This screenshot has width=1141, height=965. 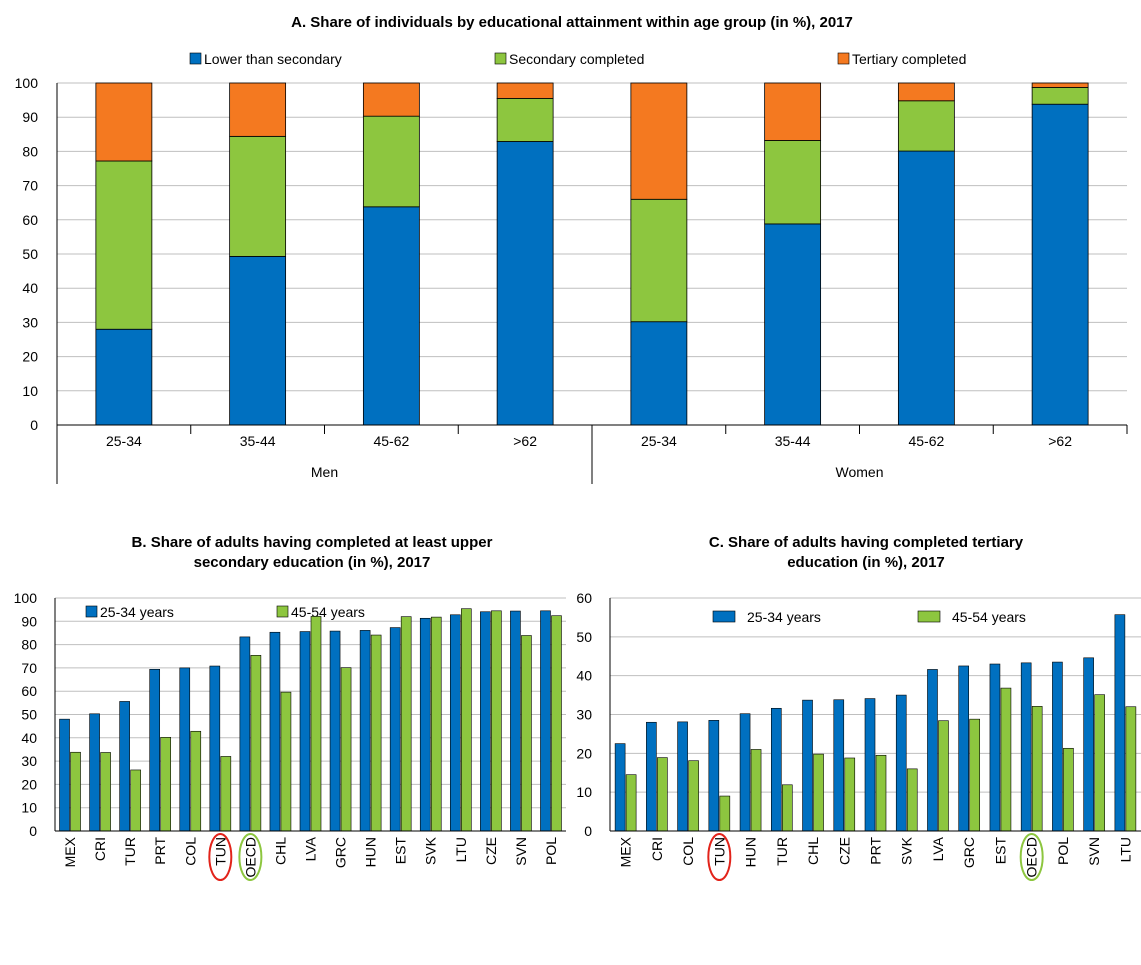 I want to click on x-category-label: PRT, so click(x=876, y=851).